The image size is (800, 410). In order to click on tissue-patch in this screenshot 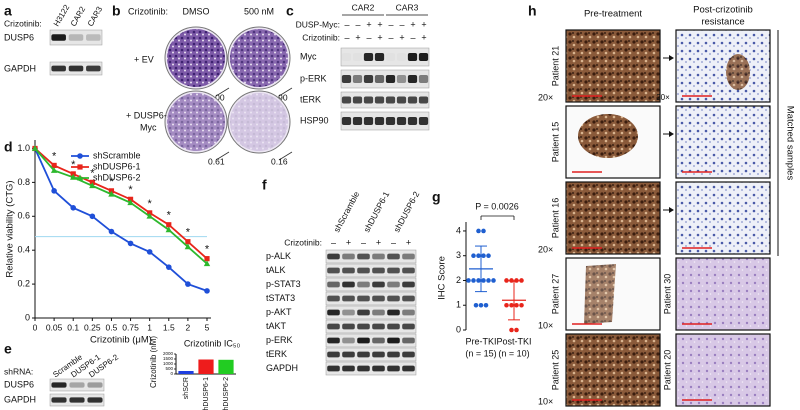, I will do `click(738, 72)`.